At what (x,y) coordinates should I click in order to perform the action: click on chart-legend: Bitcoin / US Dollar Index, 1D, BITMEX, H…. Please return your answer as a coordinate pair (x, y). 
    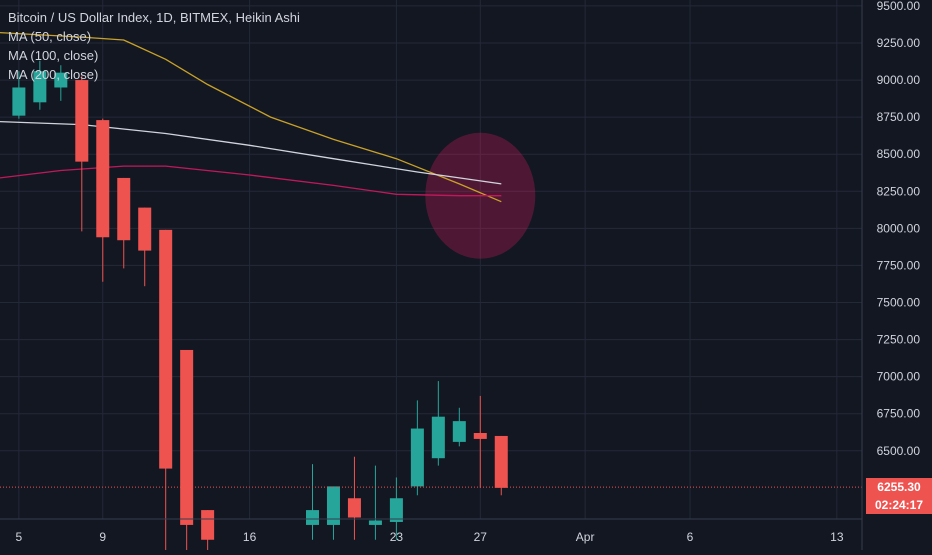
    Looking at the image, I should click on (154, 46).